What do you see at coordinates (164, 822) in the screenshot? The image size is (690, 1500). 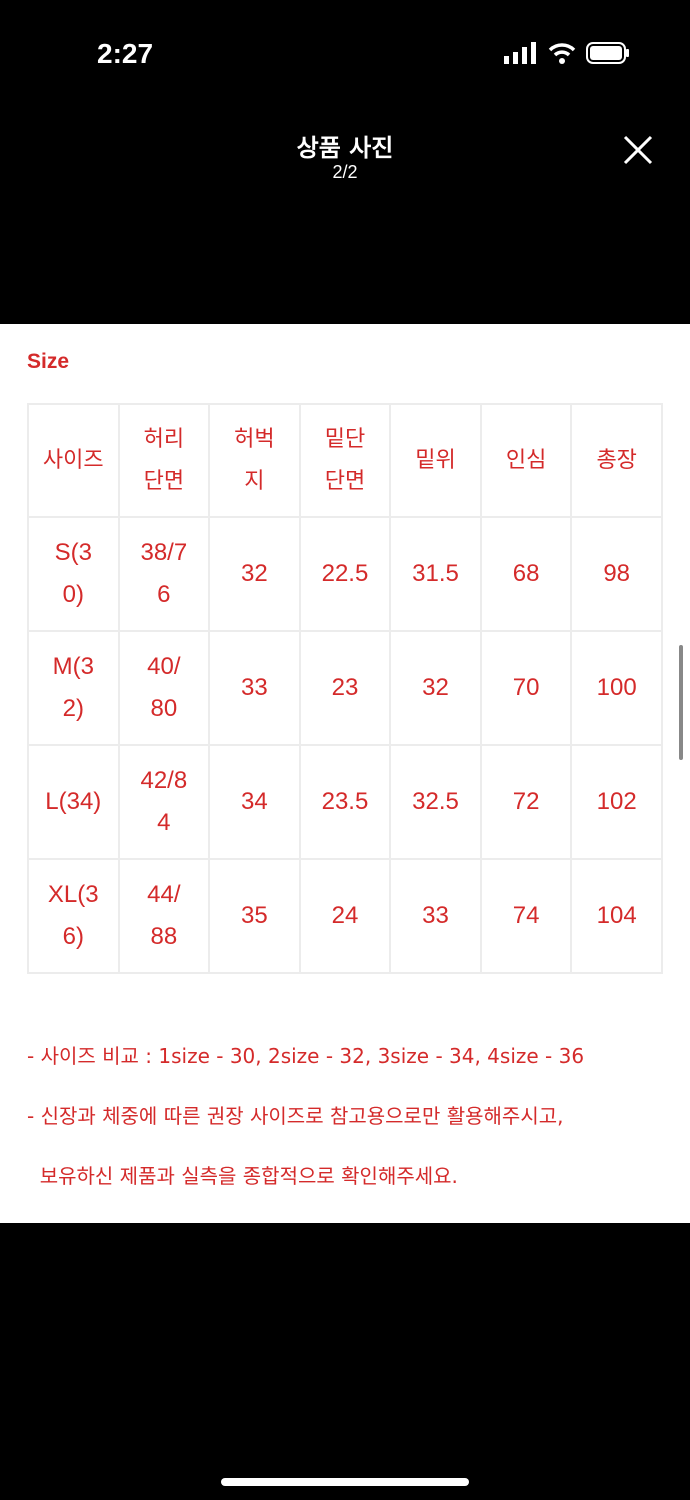 I see `cell-text: 4` at bounding box center [164, 822].